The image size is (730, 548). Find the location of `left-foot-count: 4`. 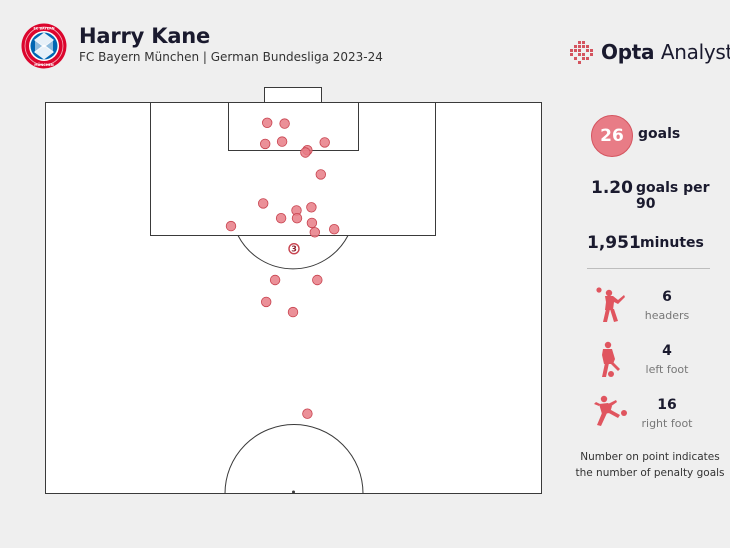

left-foot-count: 4 is located at coordinates (667, 351).